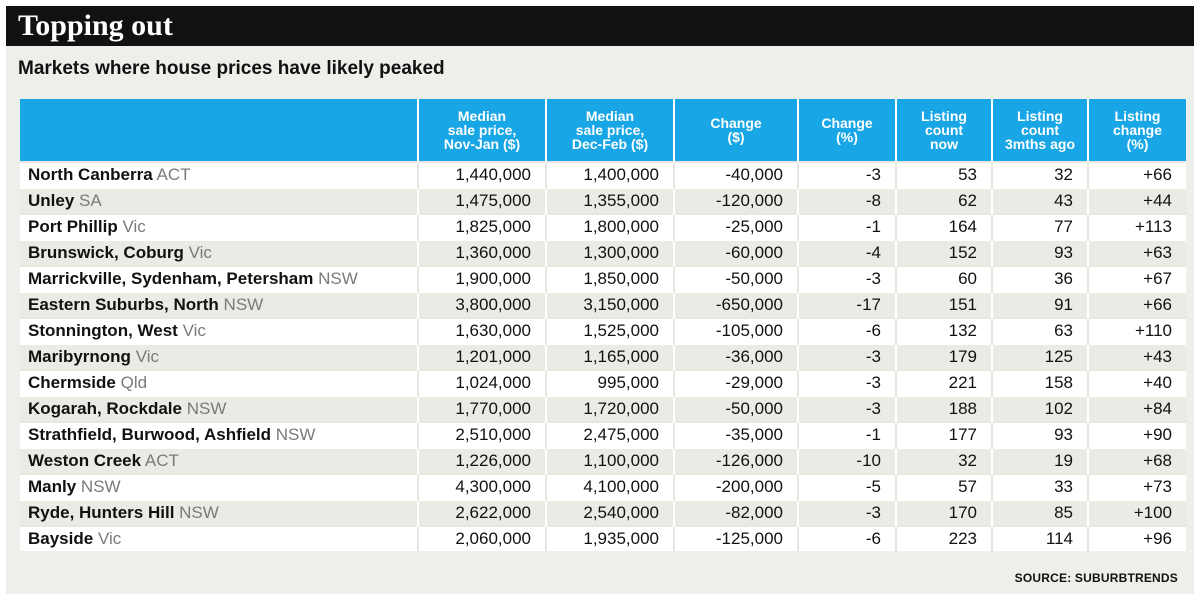  Describe the element at coordinates (1136, 486) in the screenshot. I see `value-cell: +73` at that location.